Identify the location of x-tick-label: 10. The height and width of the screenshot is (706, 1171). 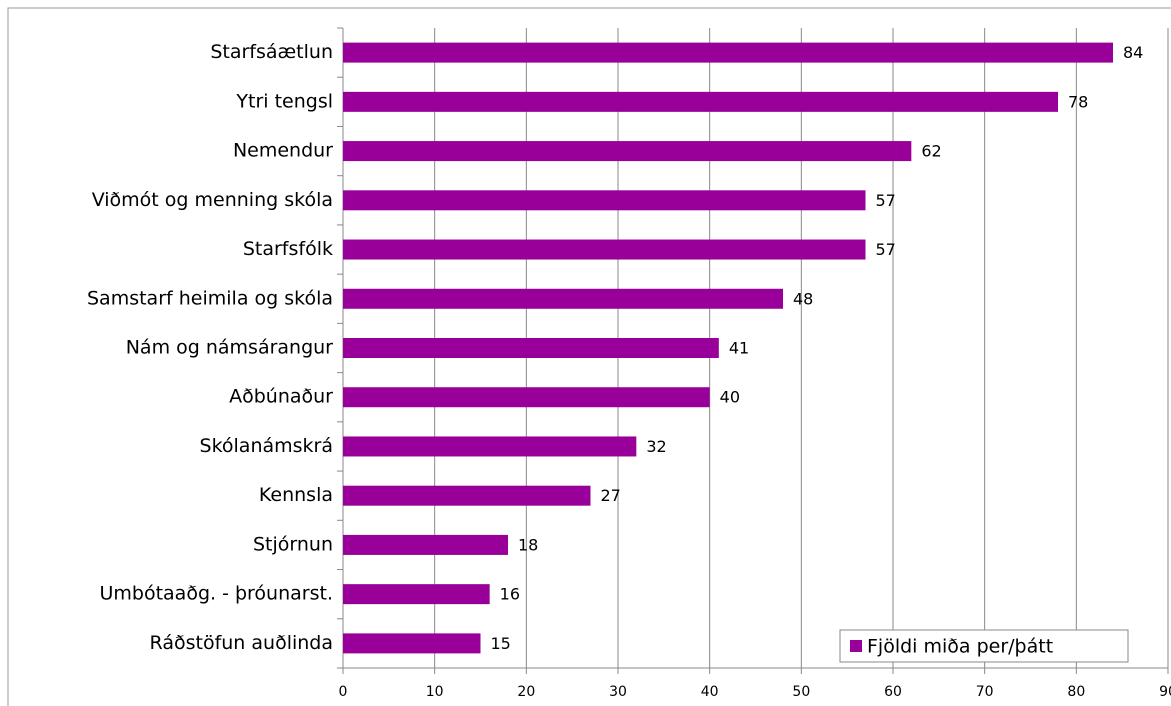
(435, 692).